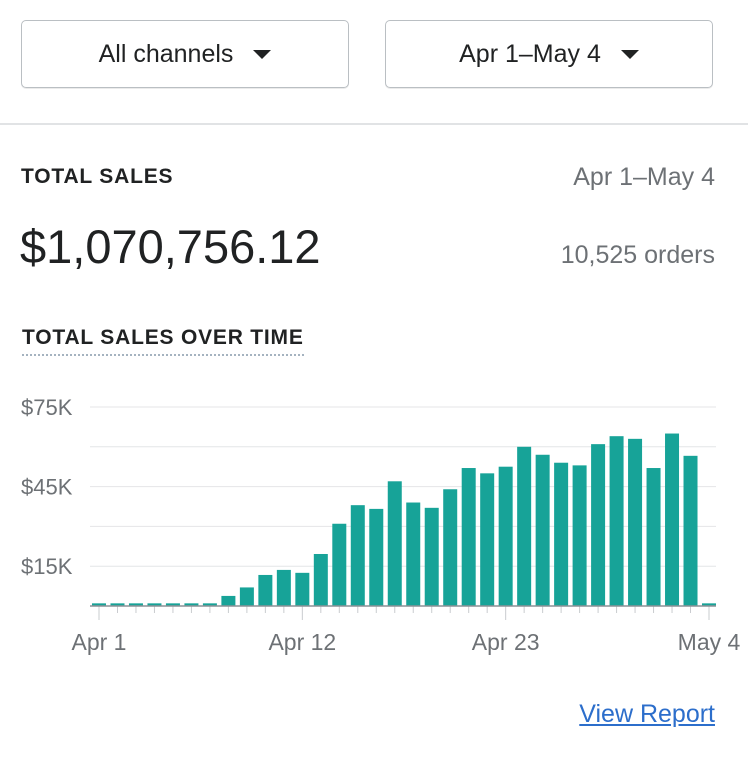  Describe the element at coordinates (166, 53) in the screenshot. I see `channel-label: All channels` at that location.